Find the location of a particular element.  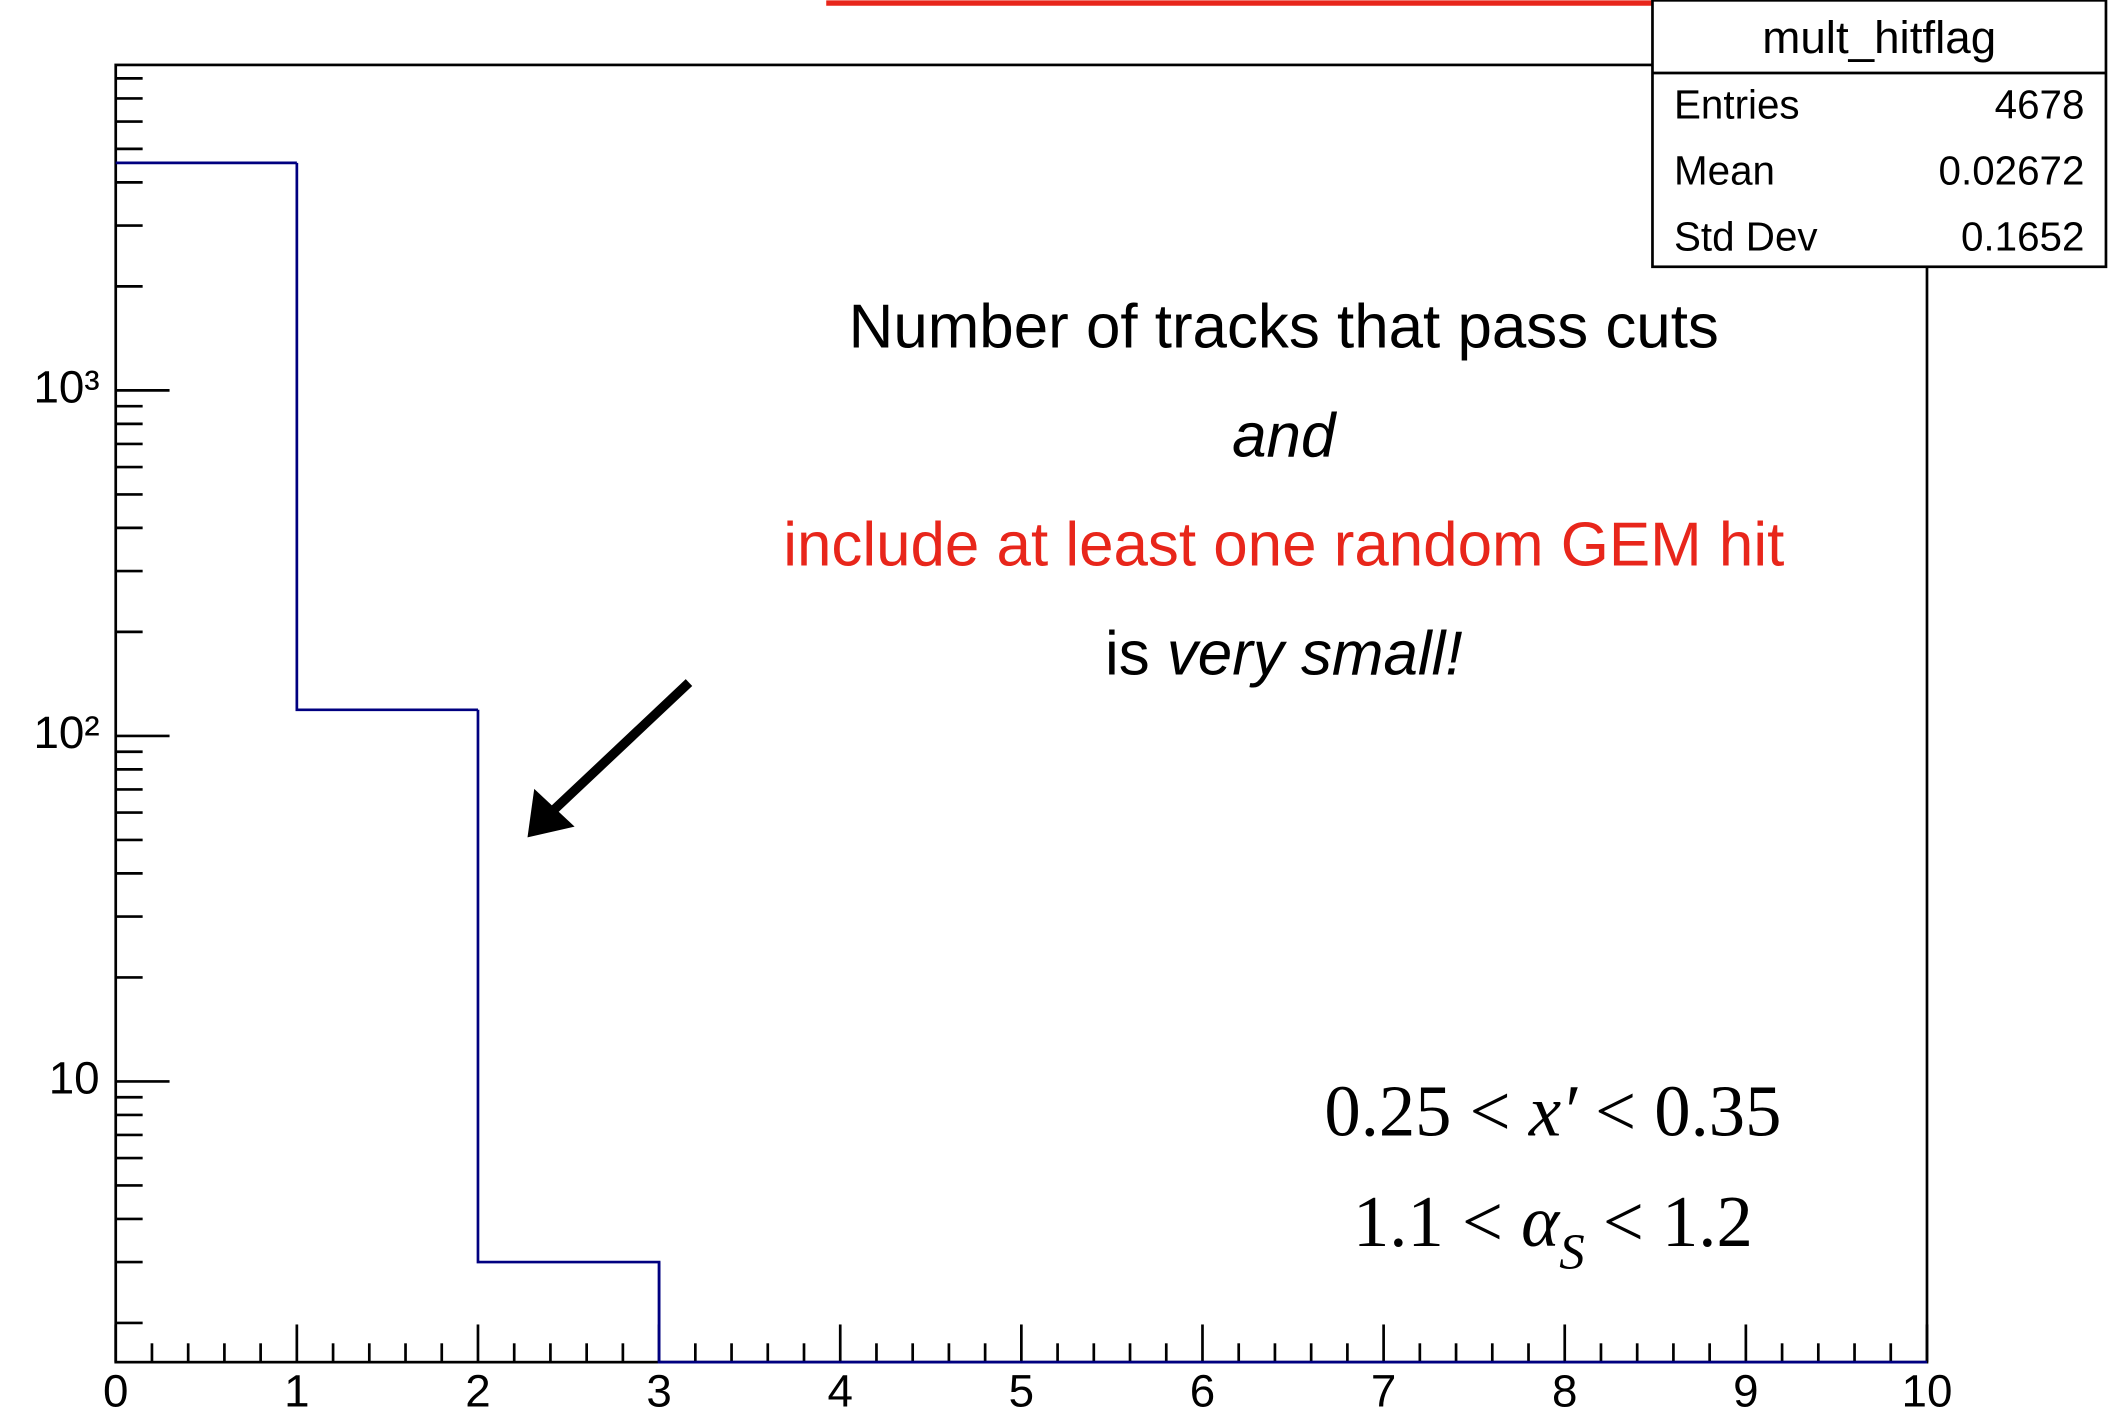

annotation: is very small! is located at coordinates (1284, 654).